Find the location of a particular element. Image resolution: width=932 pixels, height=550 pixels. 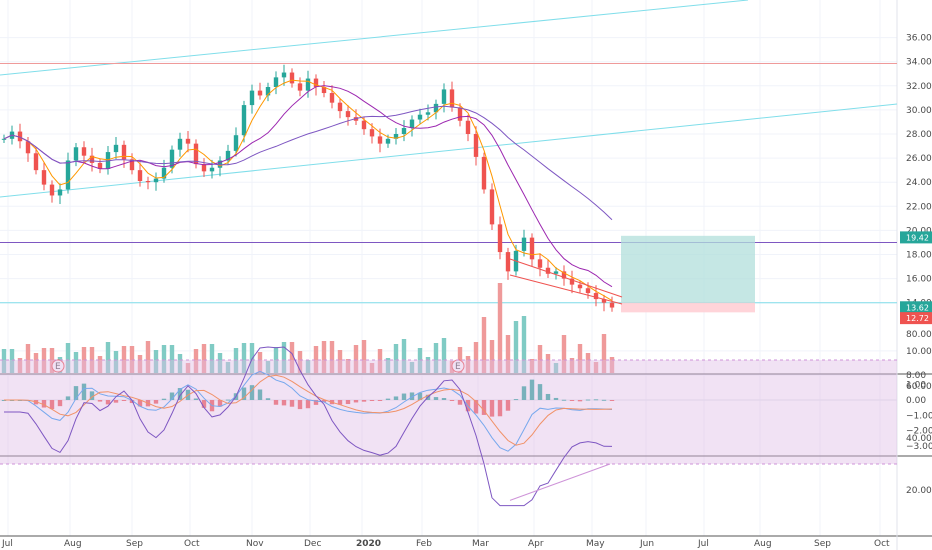

time-tick-label: Nov is located at coordinates (255, 544).